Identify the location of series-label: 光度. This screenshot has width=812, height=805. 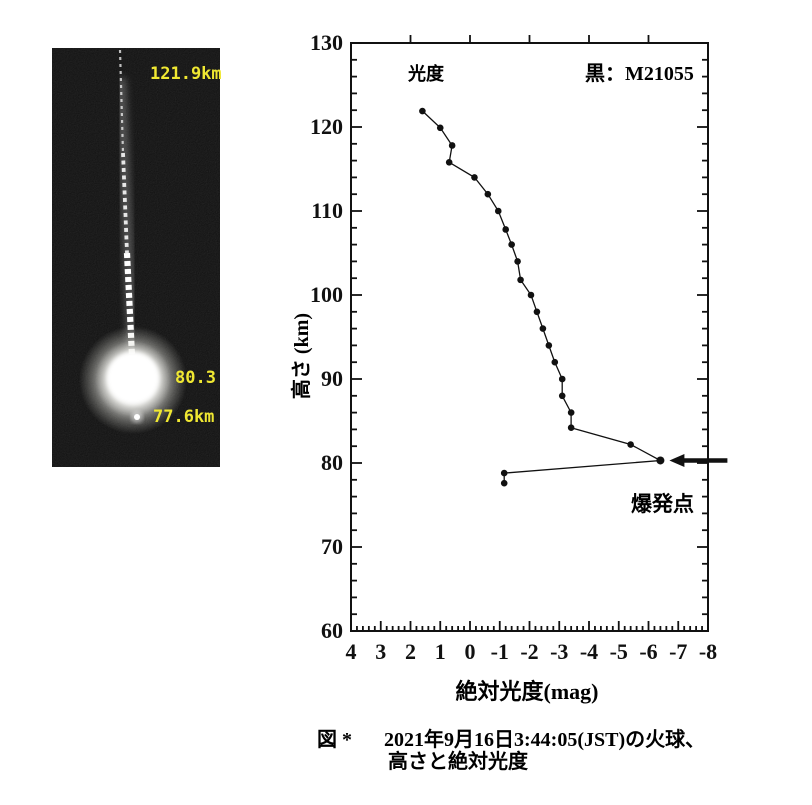
(426, 74).